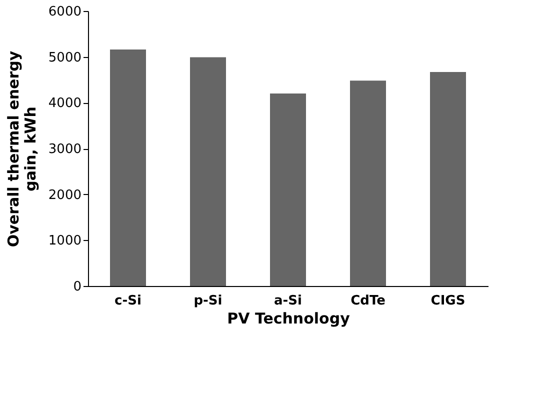 The width and height of the screenshot is (557, 413). I want to click on y-tick-label: 6000, so click(65, 12).